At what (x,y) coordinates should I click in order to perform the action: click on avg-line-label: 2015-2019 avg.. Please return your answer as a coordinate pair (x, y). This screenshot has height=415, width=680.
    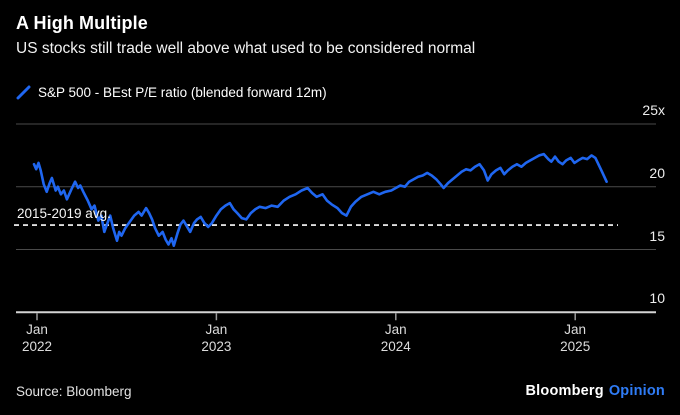
    Looking at the image, I should click on (64, 214).